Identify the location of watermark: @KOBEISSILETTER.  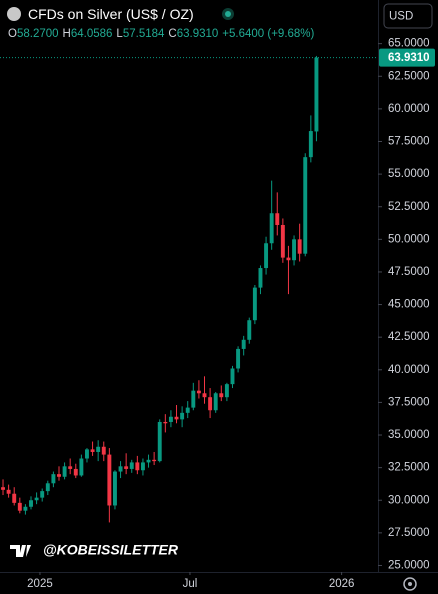
(111, 550).